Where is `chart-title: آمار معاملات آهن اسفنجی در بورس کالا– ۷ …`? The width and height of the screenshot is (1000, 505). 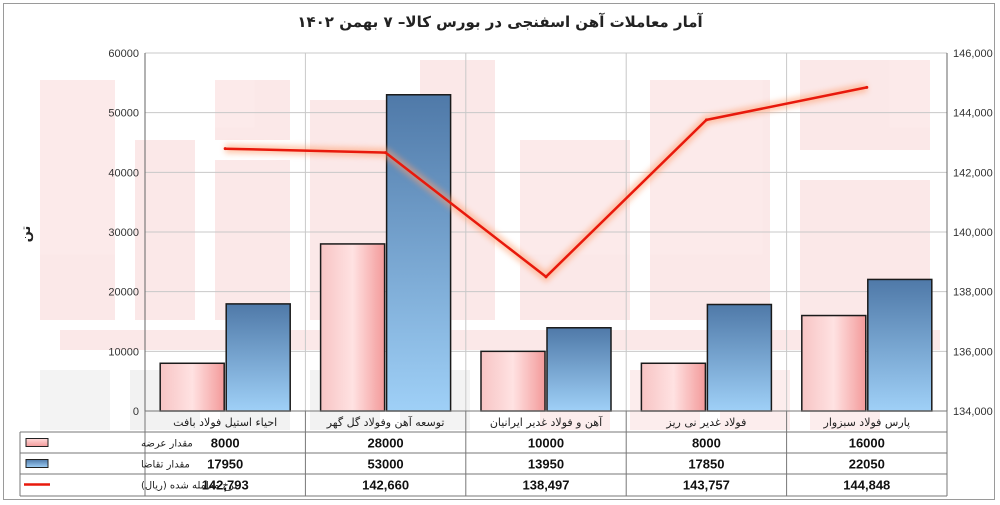
chart-title: آمار معاملات آهن اسفنجی در بورس کالا– ۷ … is located at coordinates (500, 22).